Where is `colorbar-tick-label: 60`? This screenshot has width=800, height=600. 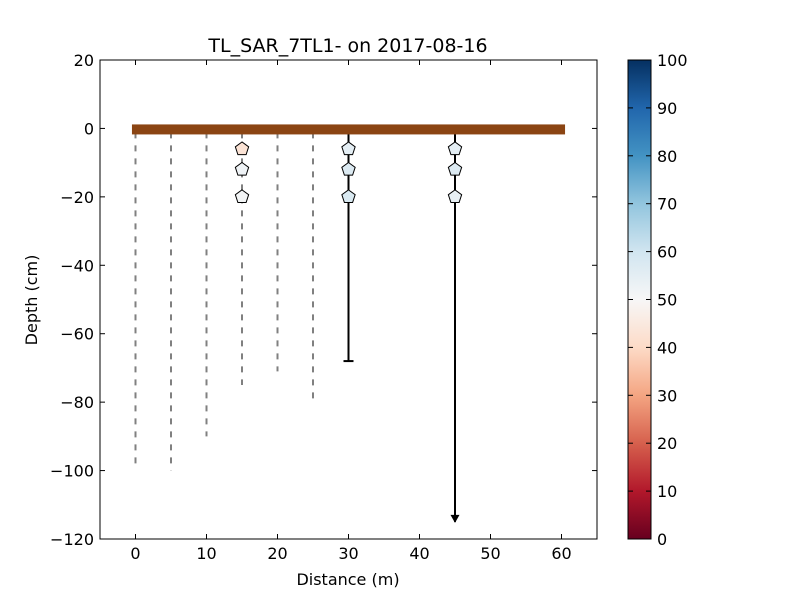
colorbar-tick-label: 60 is located at coordinates (667, 252).